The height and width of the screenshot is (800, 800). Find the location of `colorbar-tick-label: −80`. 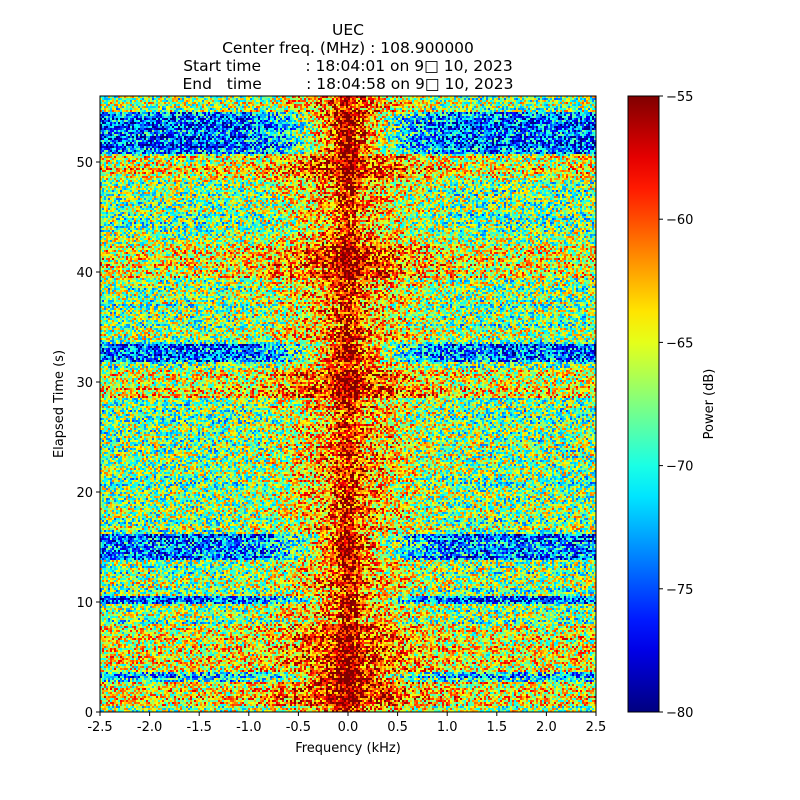

colorbar-tick-label: −80 is located at coordinates (679, 713).